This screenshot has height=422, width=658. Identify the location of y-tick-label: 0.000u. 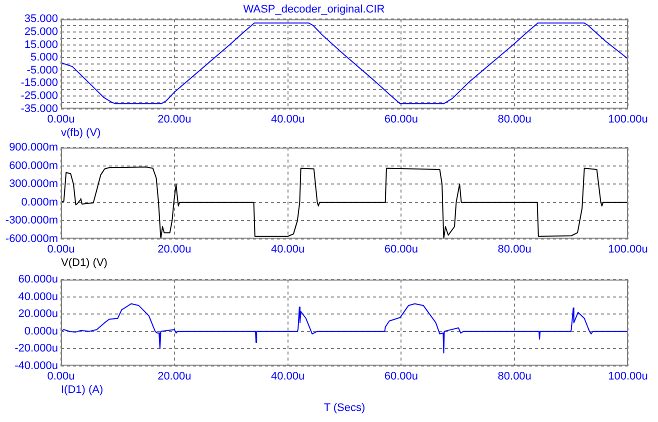
(41, 331).